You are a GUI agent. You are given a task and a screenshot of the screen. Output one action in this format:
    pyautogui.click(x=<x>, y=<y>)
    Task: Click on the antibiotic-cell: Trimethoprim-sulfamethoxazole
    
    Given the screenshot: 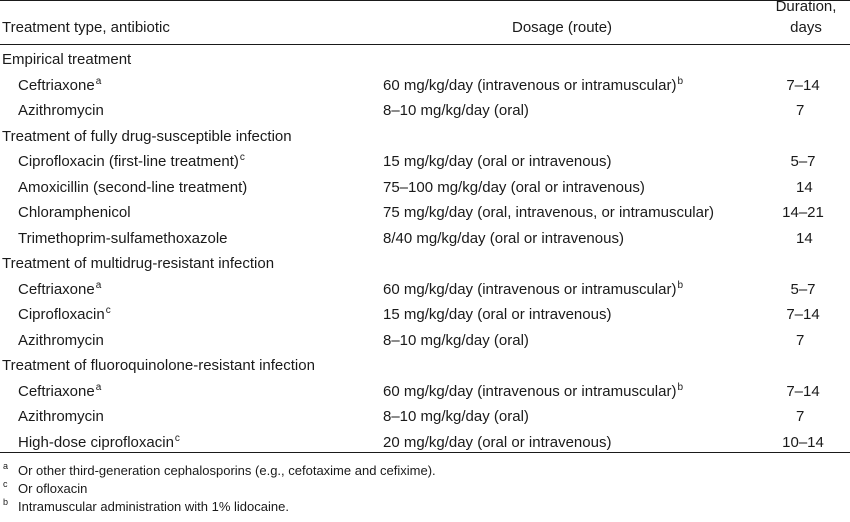 What is the action you would take?
    pyautogui.click(x=123, y=239)
    